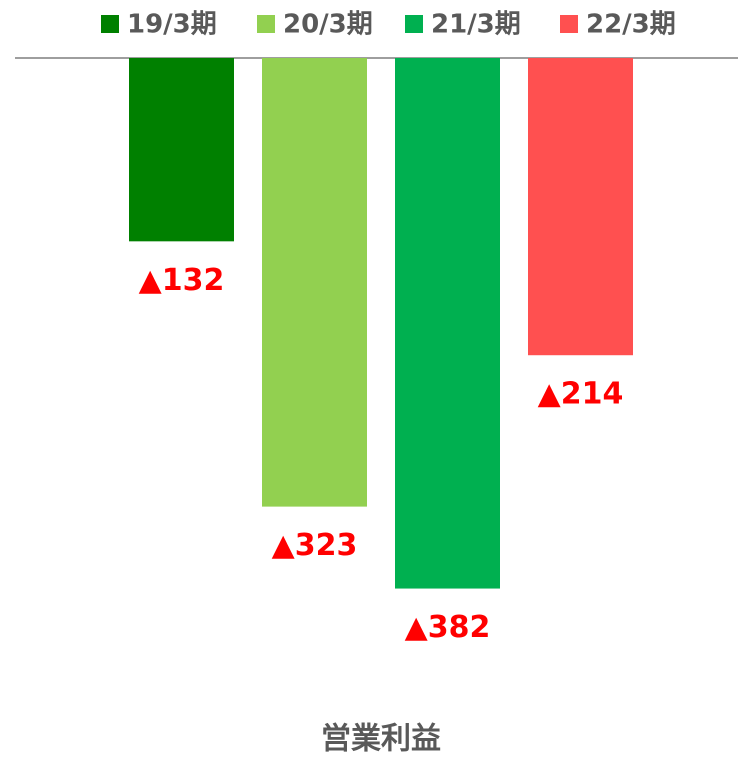  Describe the element at coordinates (182, 280) in the screenshot. I see `data-label: ▲132` at that location.